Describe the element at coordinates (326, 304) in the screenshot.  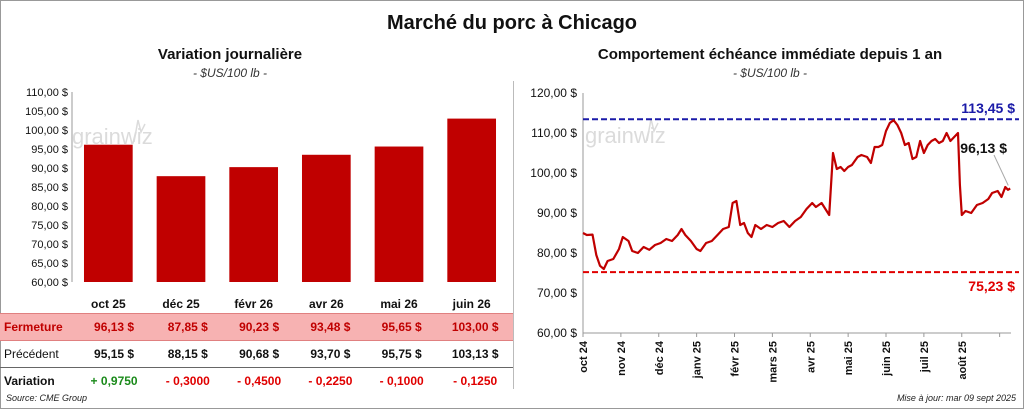
I see `x-tick-label: avr 26` at that location.